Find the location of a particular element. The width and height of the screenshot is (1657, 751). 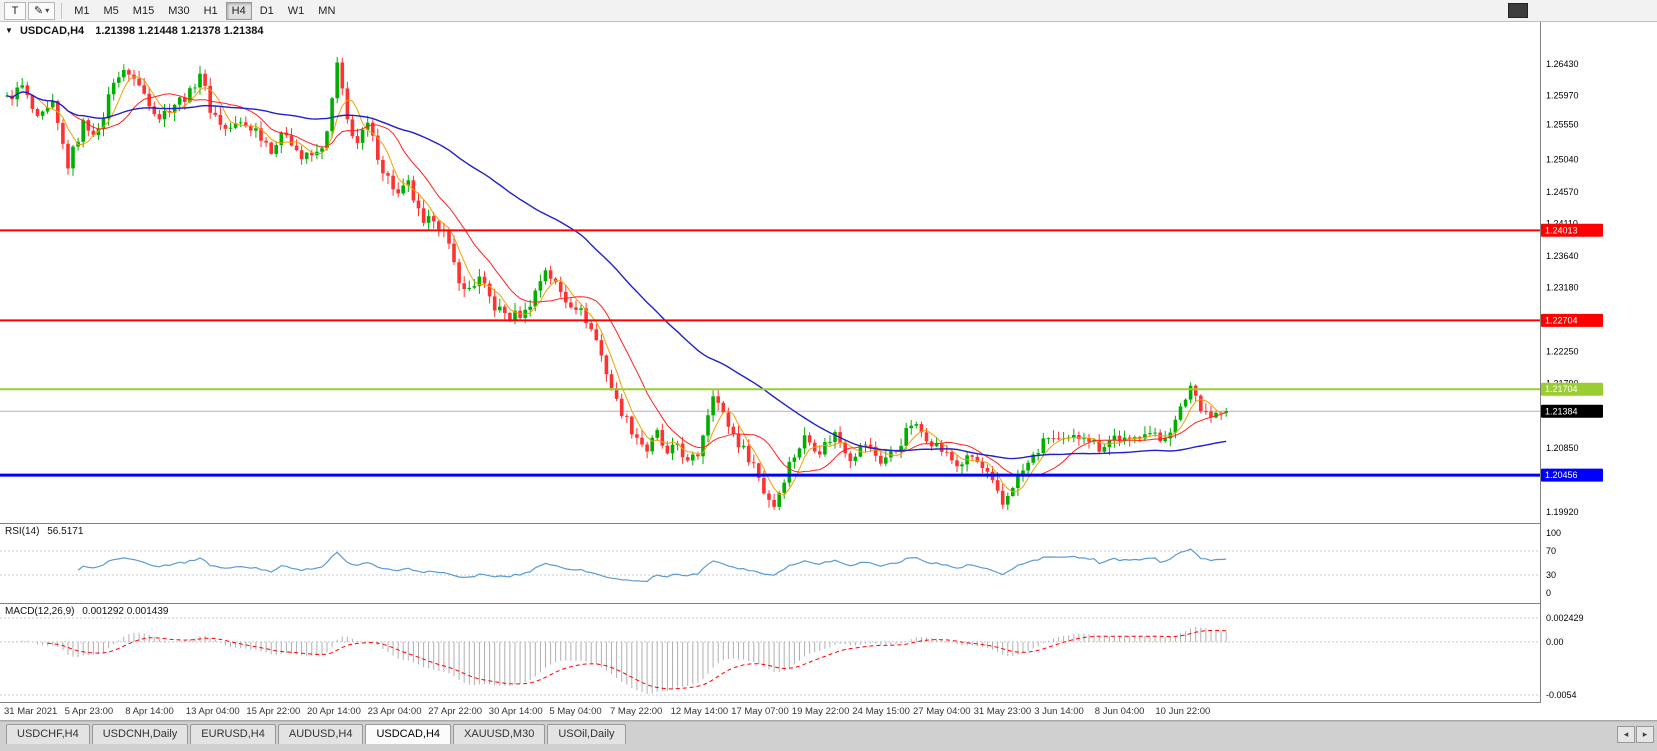

chart-symbol-period: USDCAD,H4 is located at coordinates (52, 31).